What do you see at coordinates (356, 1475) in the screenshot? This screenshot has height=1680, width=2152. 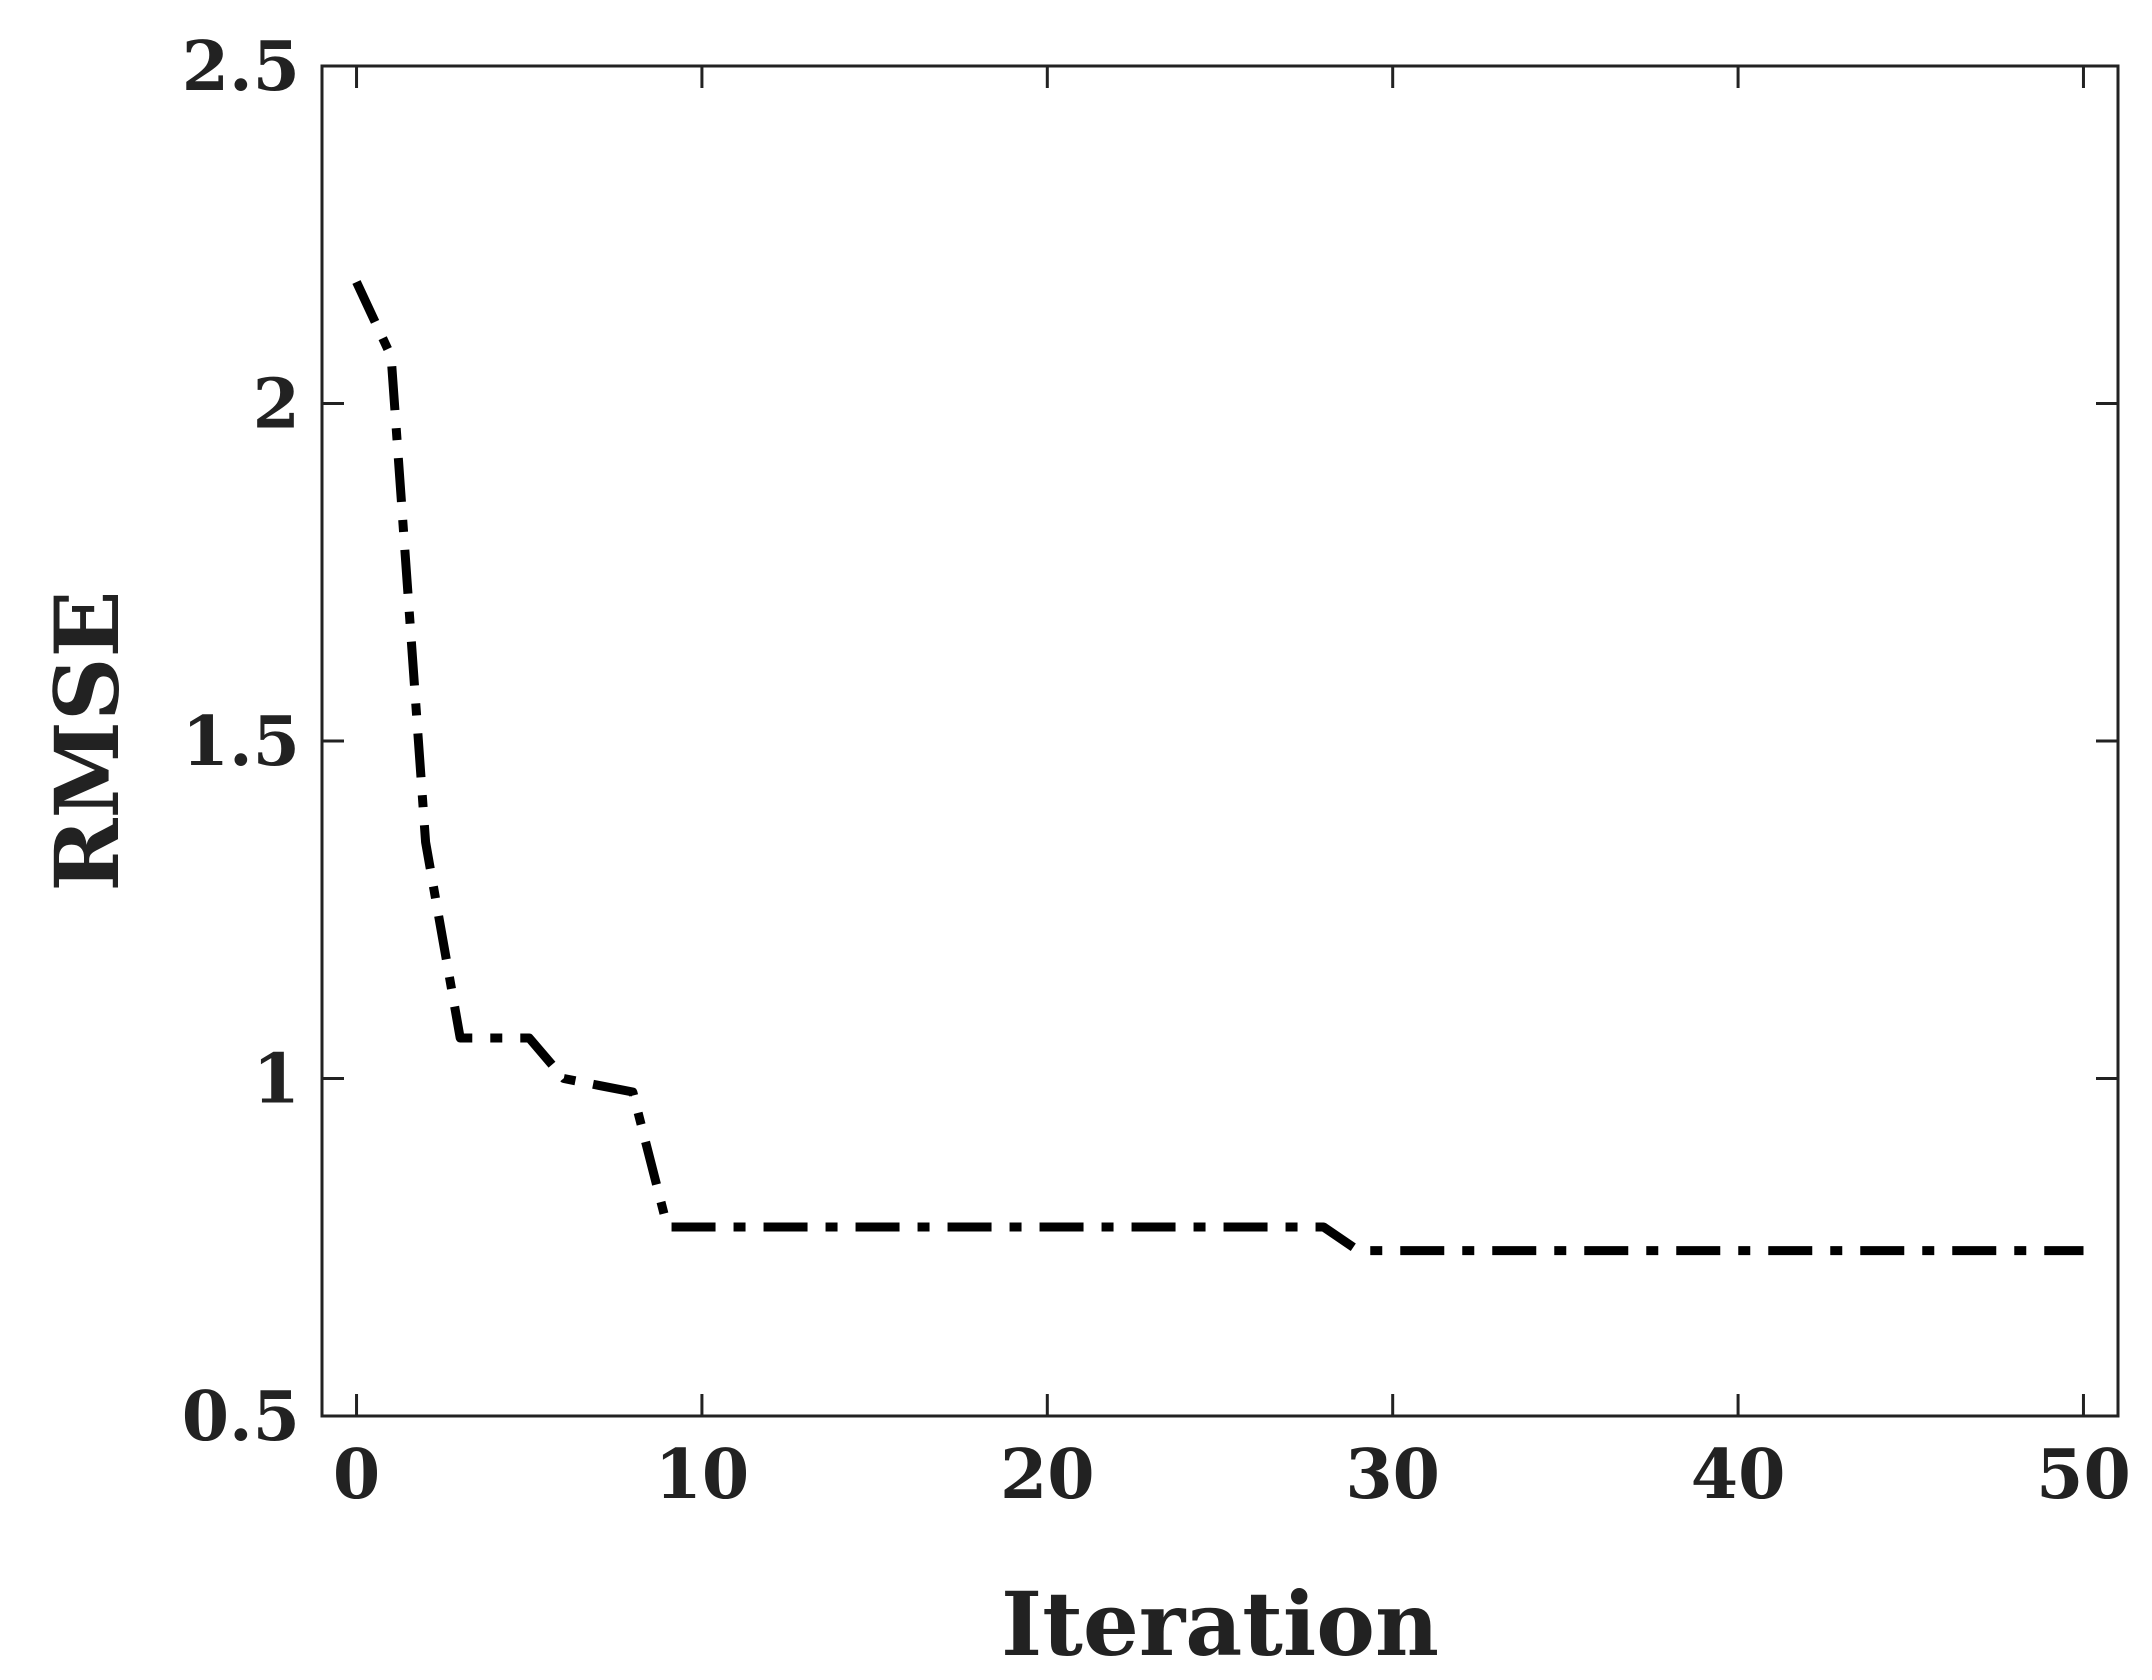 I see `x-tick-label: 0` at bounding box center [356, 1475].